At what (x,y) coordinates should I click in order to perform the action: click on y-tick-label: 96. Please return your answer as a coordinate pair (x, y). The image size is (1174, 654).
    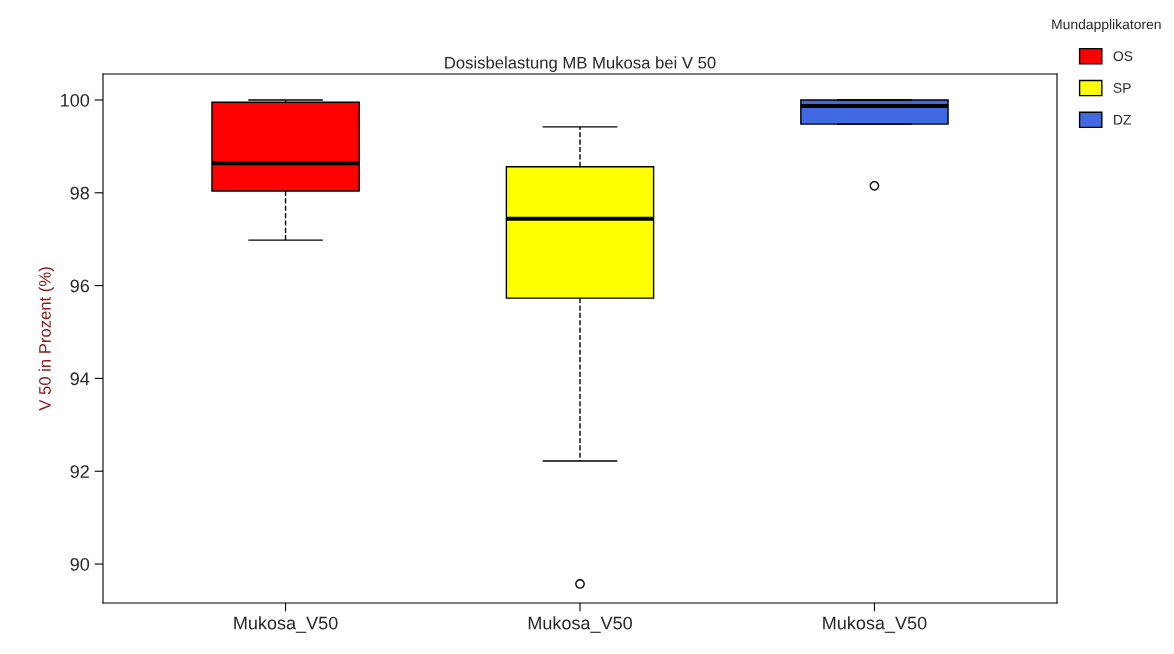
    Looking at the image, I should click on (80, 286).